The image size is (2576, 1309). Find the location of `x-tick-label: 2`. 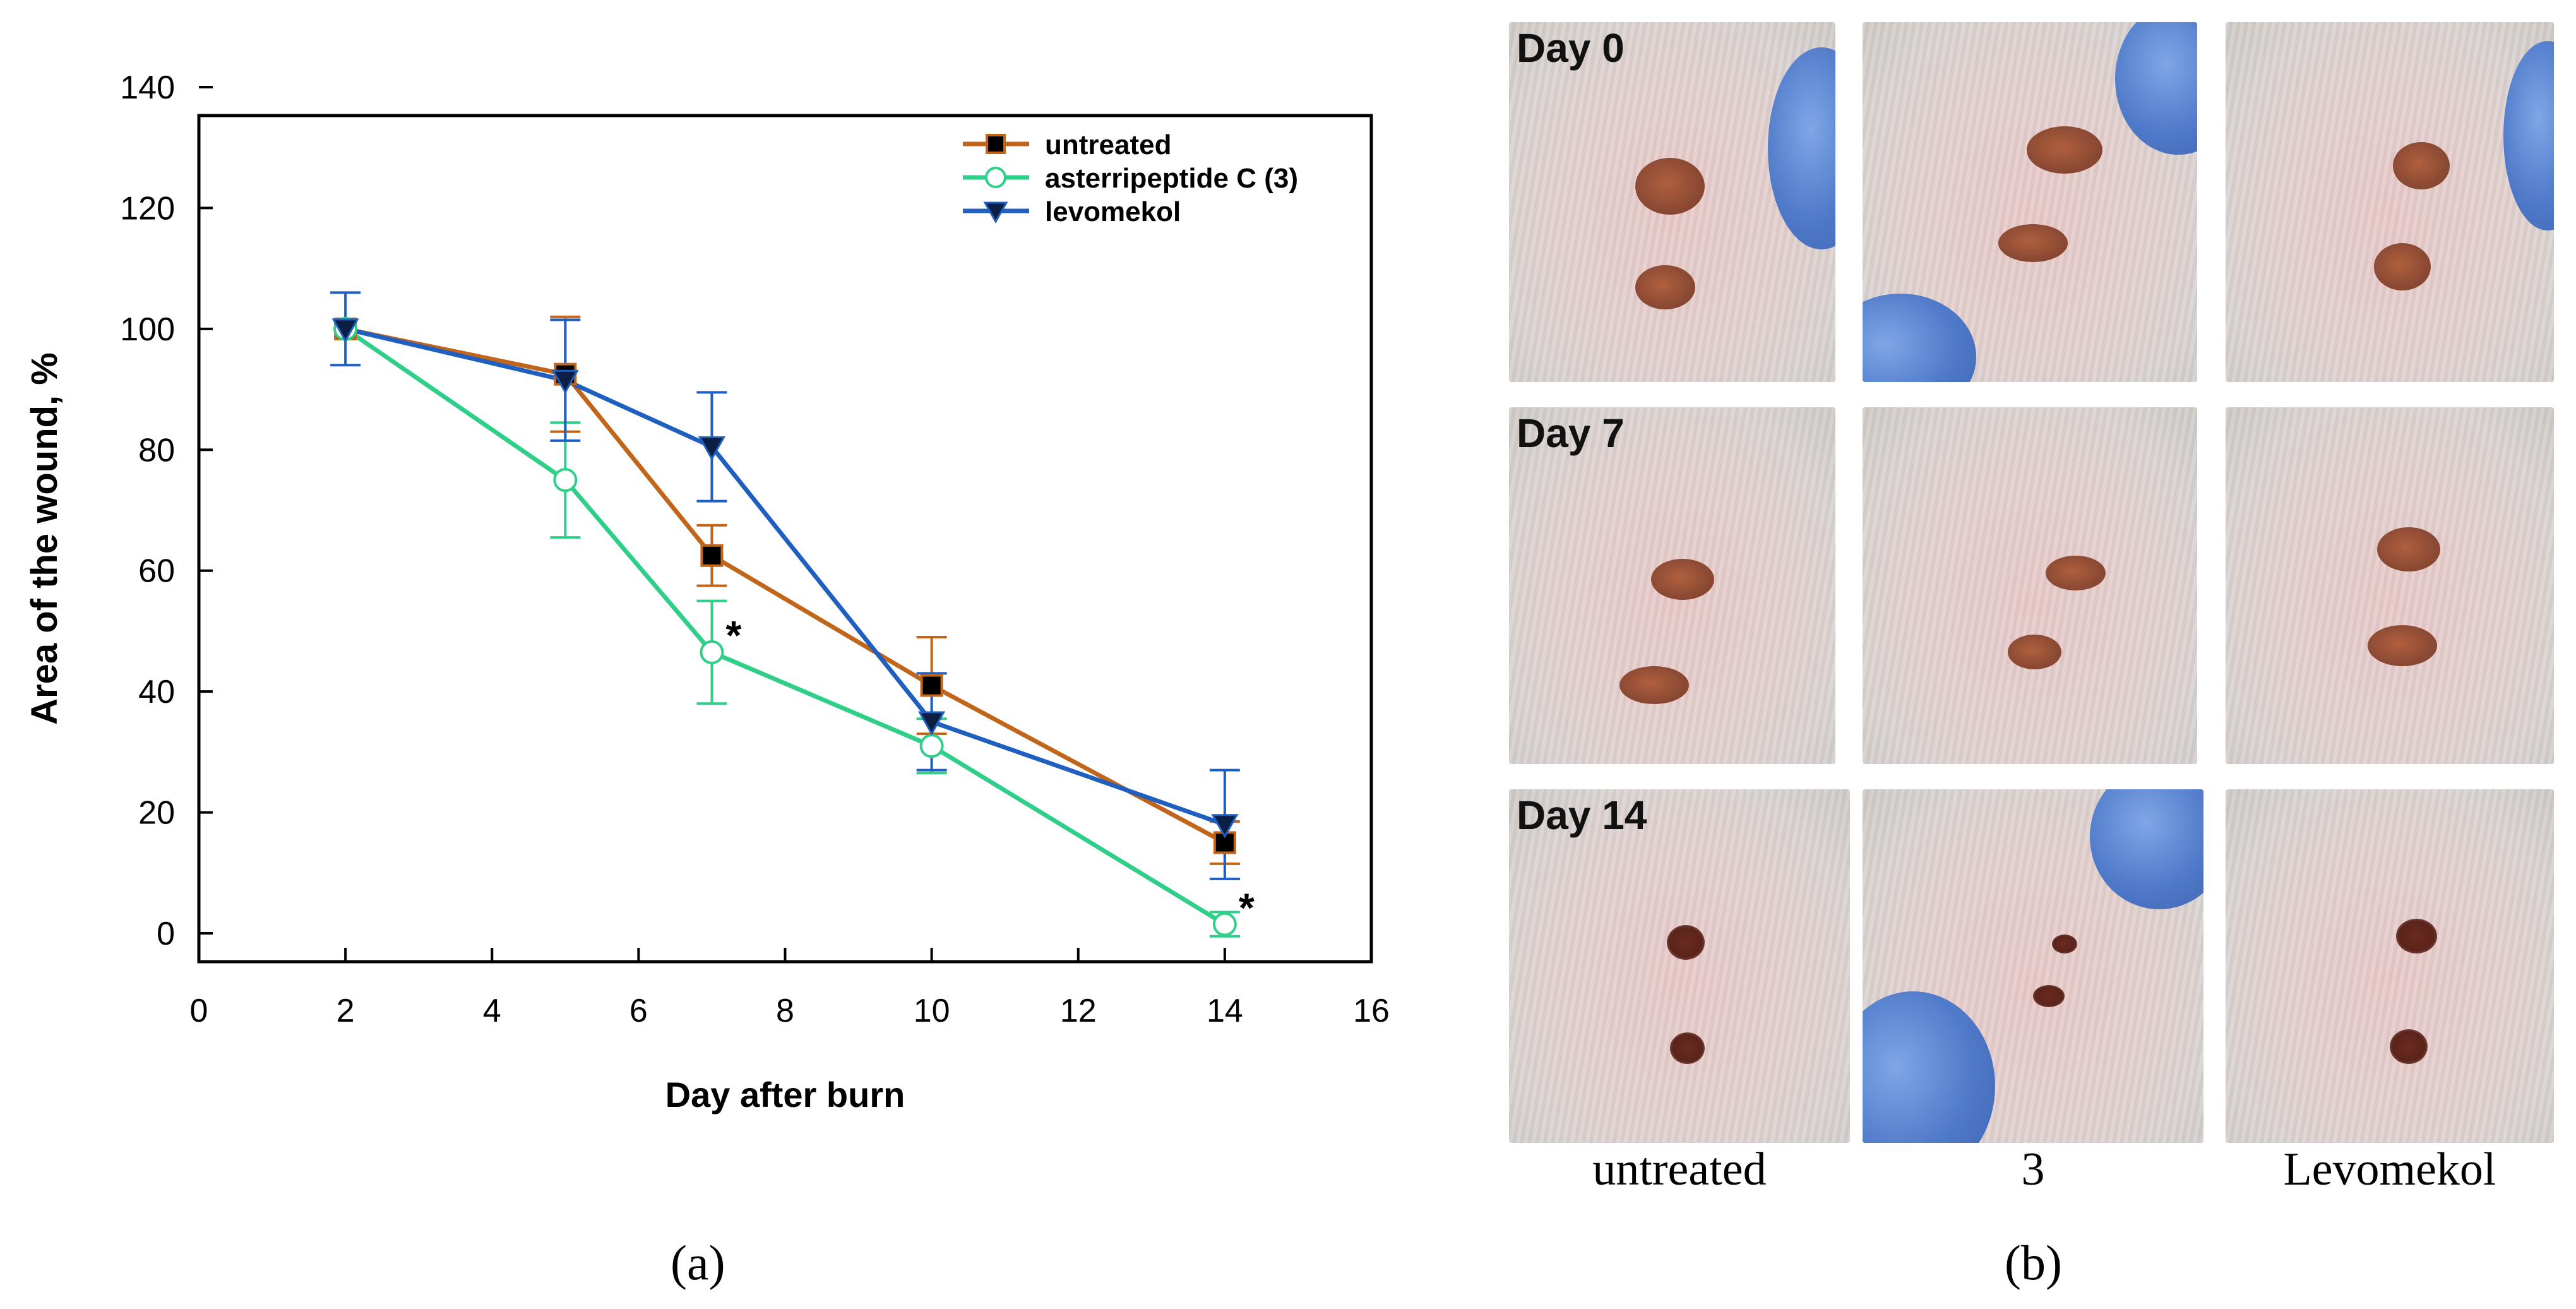

x-tick-label: 2 is located at coordinates (346, 1011).